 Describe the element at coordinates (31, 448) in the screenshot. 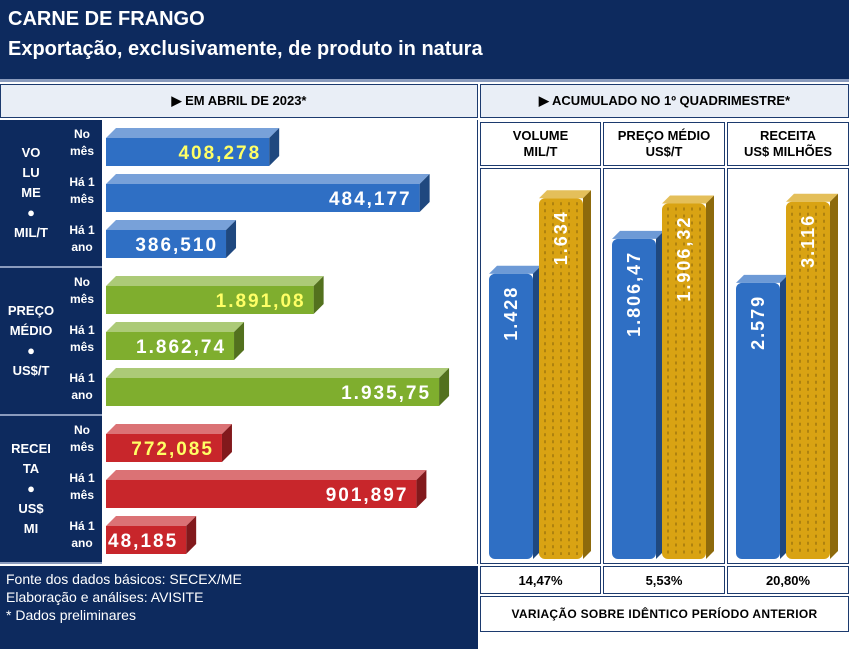

I see `row-label-line: RECEI` at that location.